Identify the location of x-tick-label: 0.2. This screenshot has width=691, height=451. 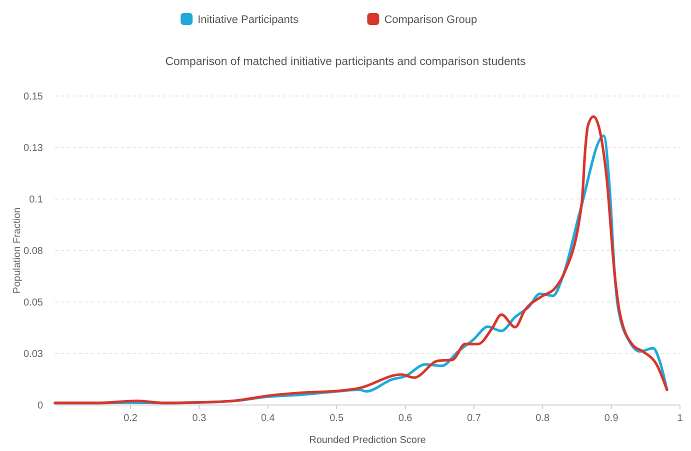
(131, 418).